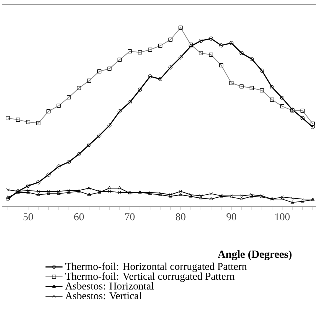  Describe the element at coordinates (283, 217) in the screenshot. I see `x-tick-label: 100` at that location.